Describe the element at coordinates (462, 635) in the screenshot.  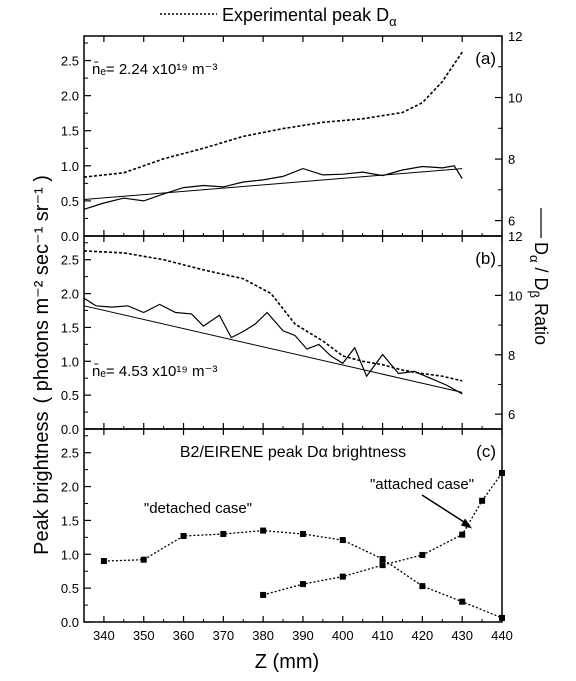
I see `x-tick-label: 430` at that location.